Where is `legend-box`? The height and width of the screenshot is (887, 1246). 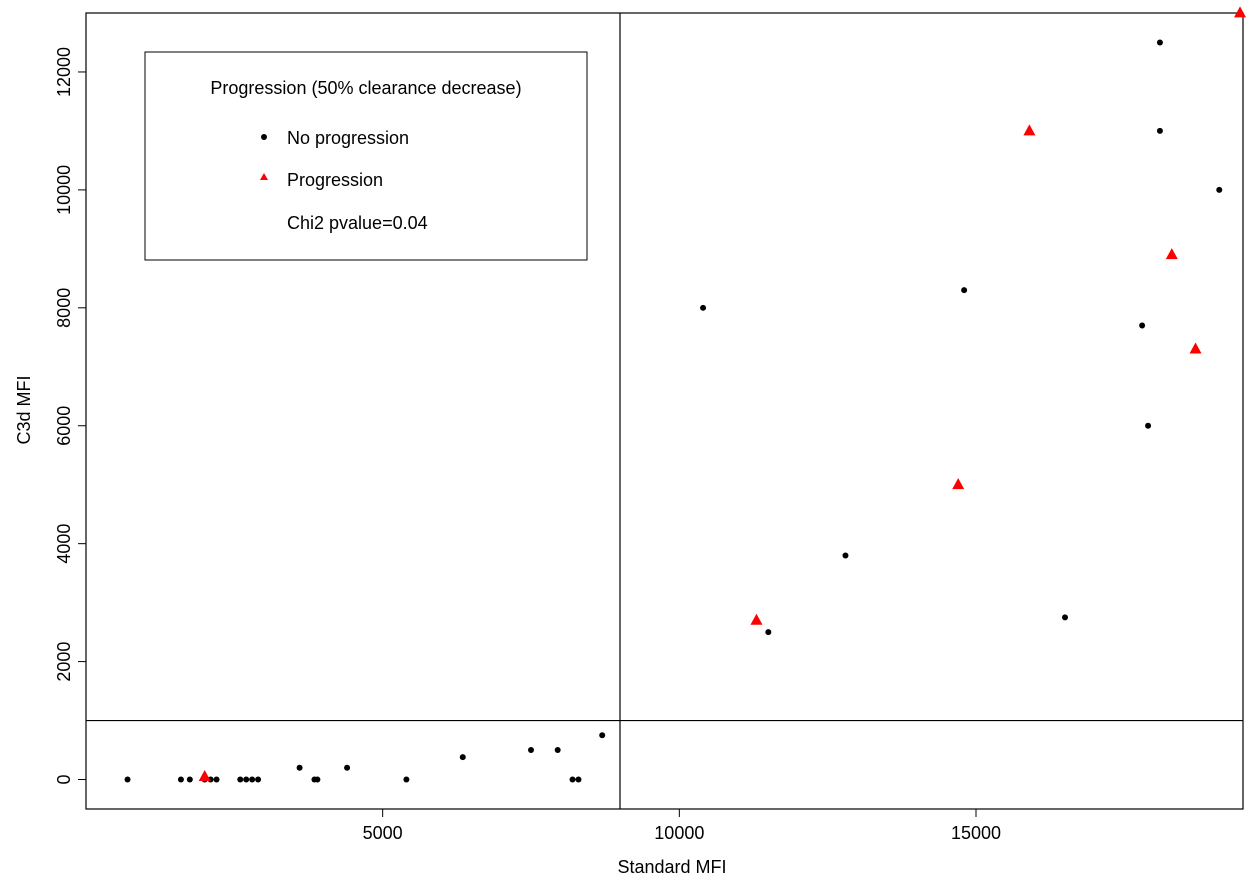
legend-box is located at coordinates (366, 156).